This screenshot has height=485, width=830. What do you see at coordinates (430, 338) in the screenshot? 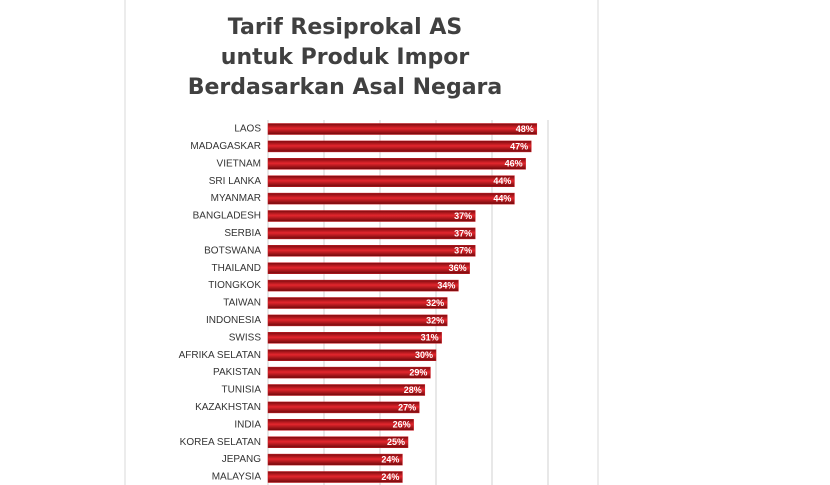
I see `value-label: 31%` at bounding box center [430, 338].